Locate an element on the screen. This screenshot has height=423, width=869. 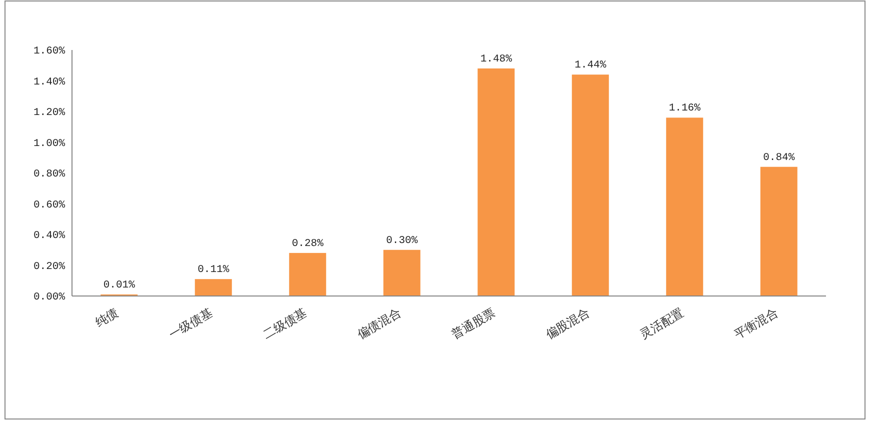
y-tick-label: 0.20% is located at coordinates (49, 266).